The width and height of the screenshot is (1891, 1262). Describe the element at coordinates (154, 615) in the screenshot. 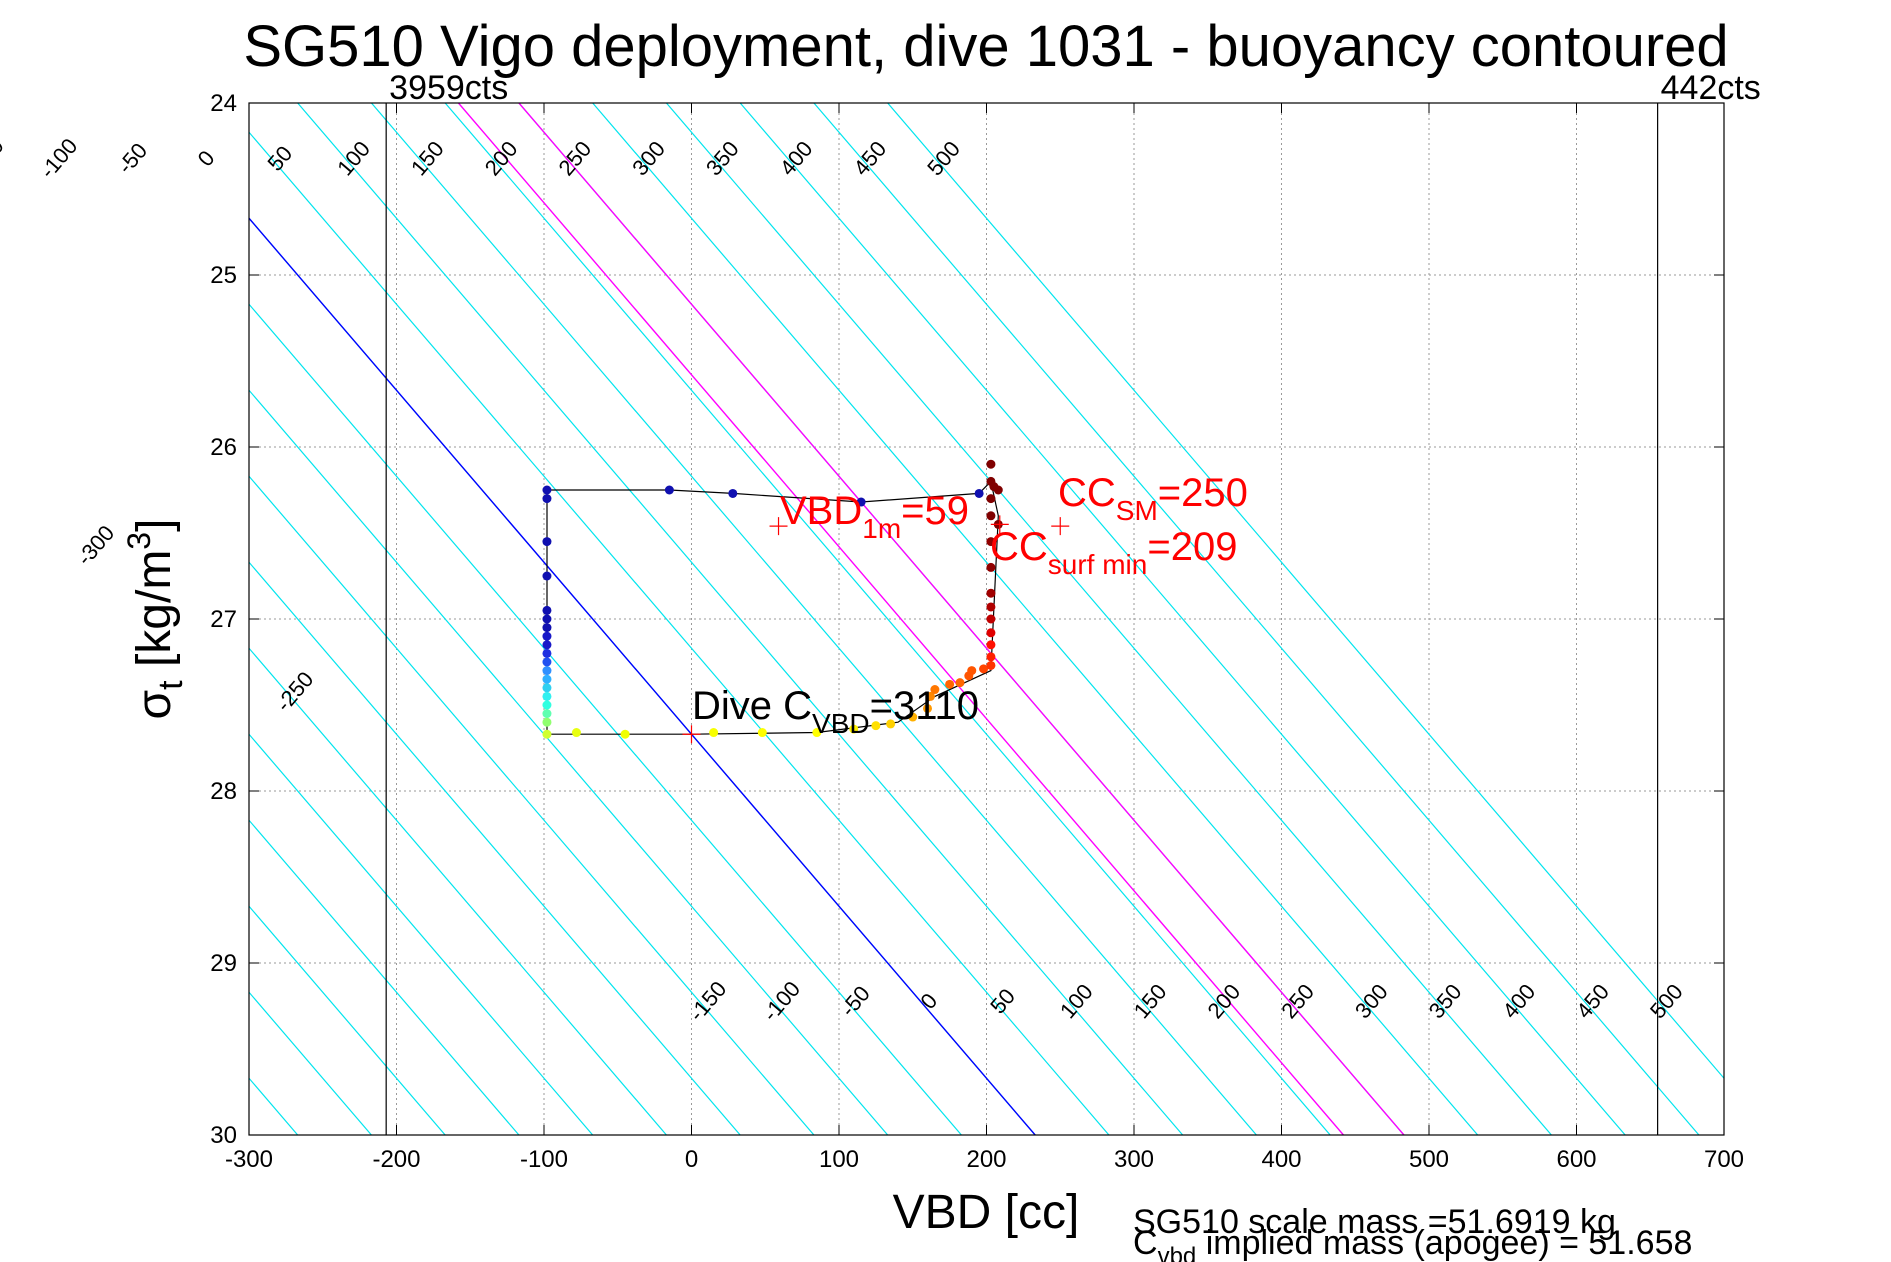

I see `y-axis-unit: [kg/m` at that location.